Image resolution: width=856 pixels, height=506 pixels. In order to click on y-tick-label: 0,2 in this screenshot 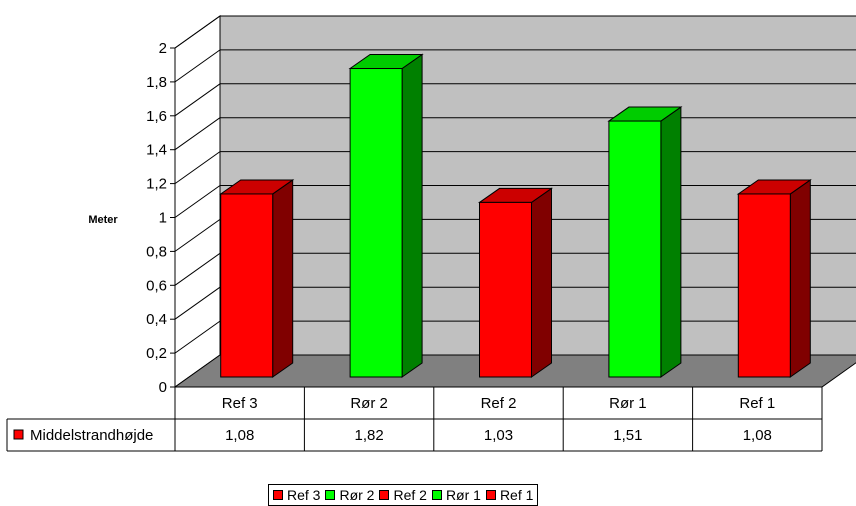, I will do `click(156, 353)`.